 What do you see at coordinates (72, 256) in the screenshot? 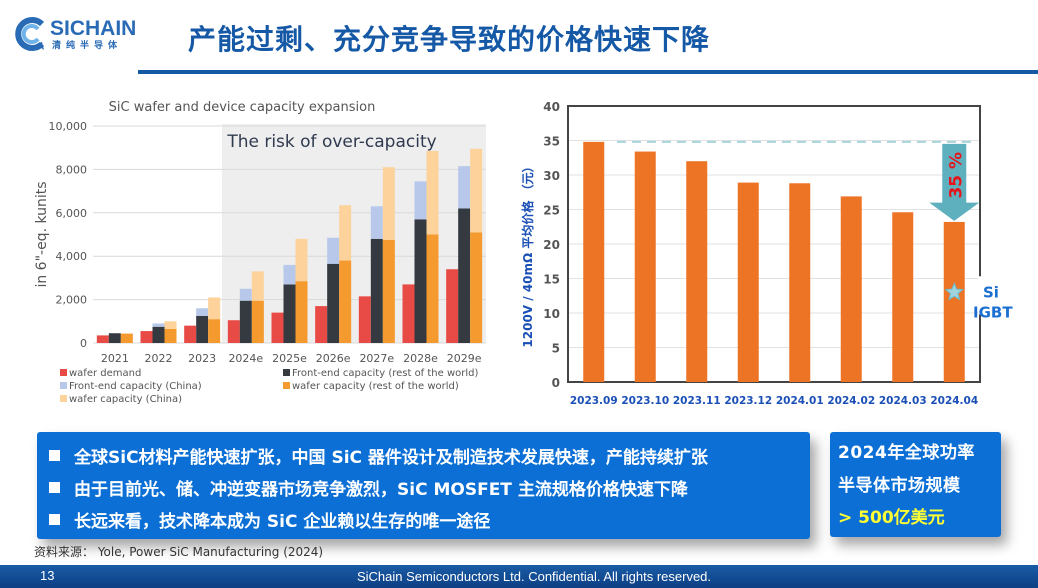
I see `y-tick-label: 4,000` at bounding box center [72, 256].